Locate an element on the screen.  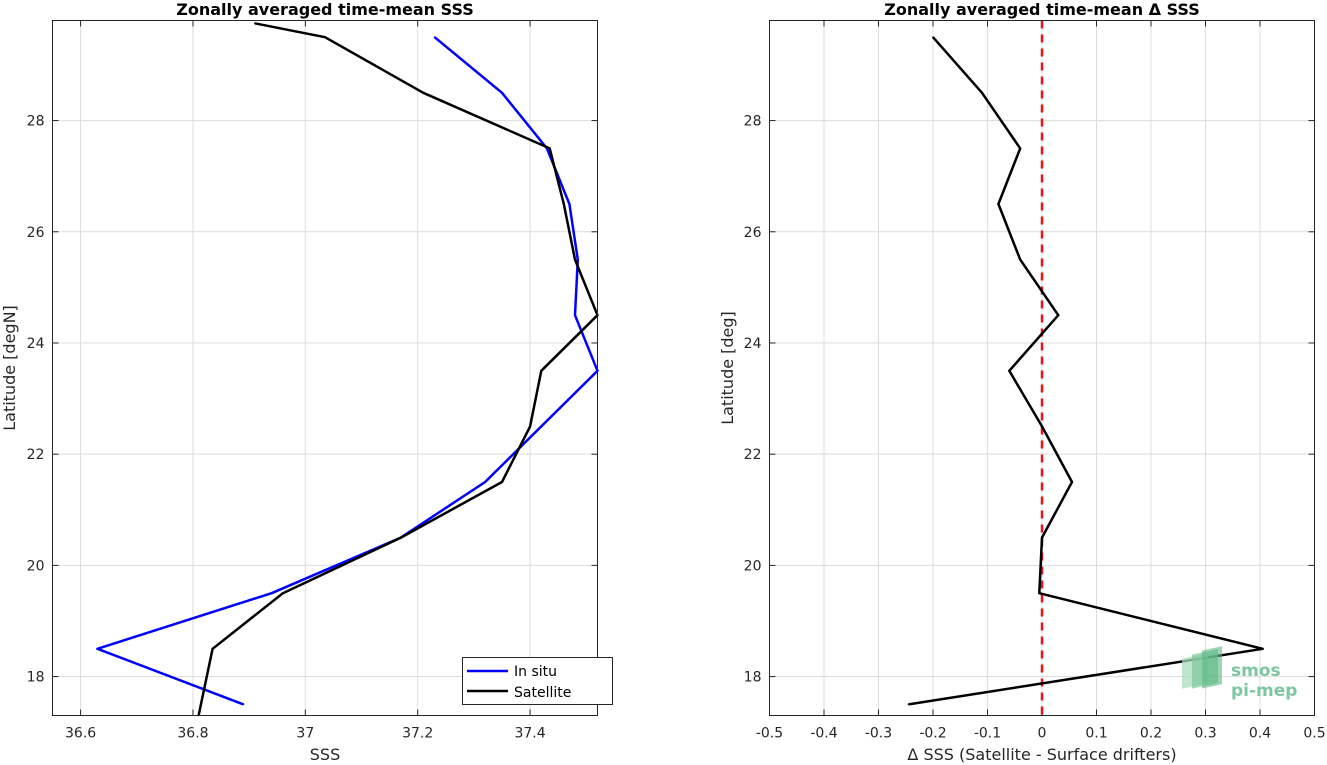
x-tick-label: 0.2 is located at coordinates (1151, 734).